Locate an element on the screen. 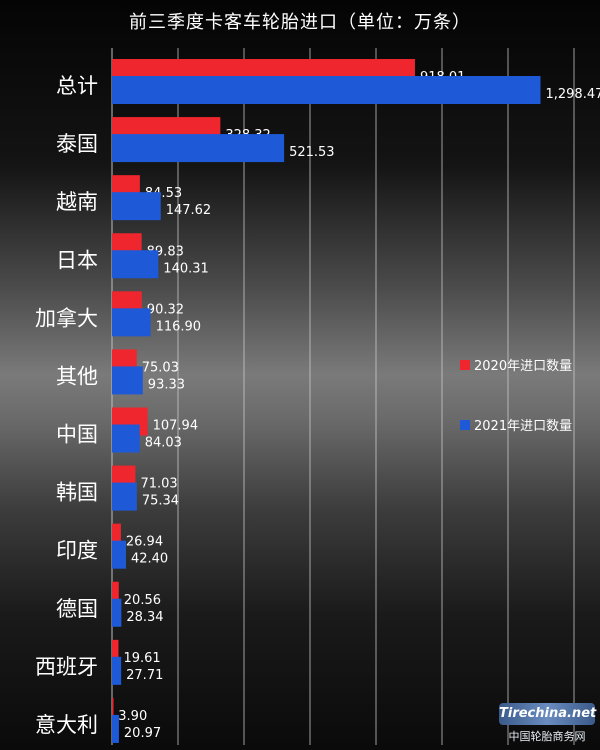 Image resolution: width=600 pixels, height=750 pixels. category-label: 西班牙 is located at coordinates (66, 667).